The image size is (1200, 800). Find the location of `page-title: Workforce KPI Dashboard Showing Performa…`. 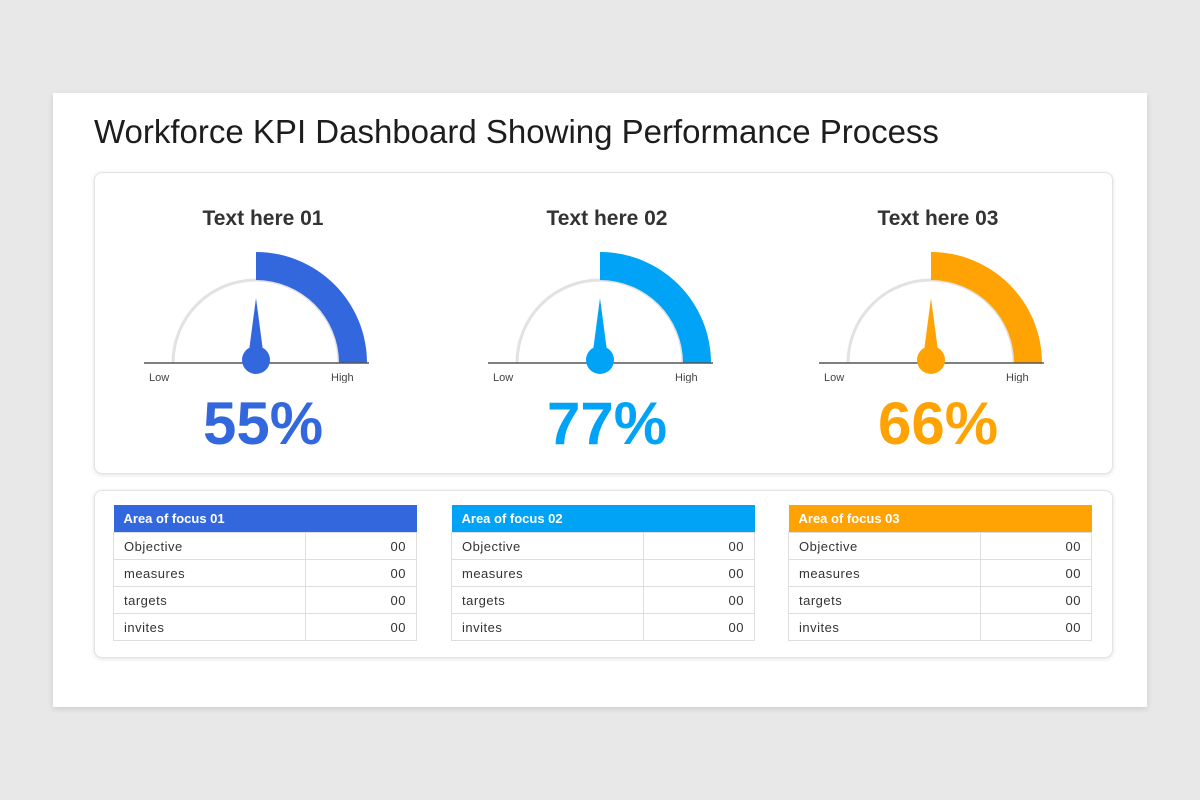

page-title: Workforce KPI Dashboard Showing Performa… is located at coordinates (516, 131).